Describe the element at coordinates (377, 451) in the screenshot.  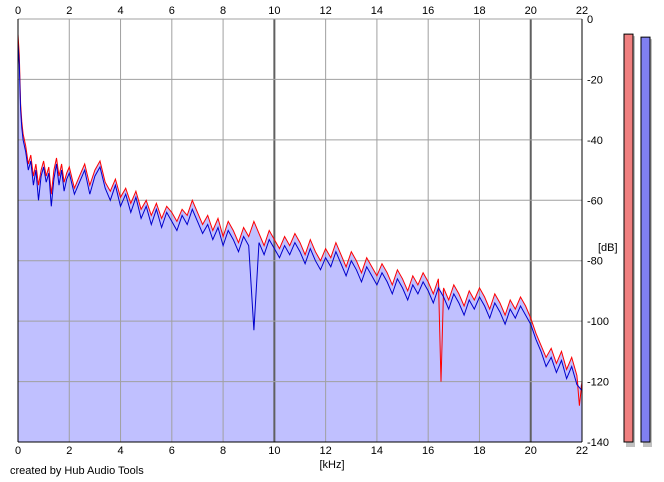
I see `x-tick-label: 14` at that location.